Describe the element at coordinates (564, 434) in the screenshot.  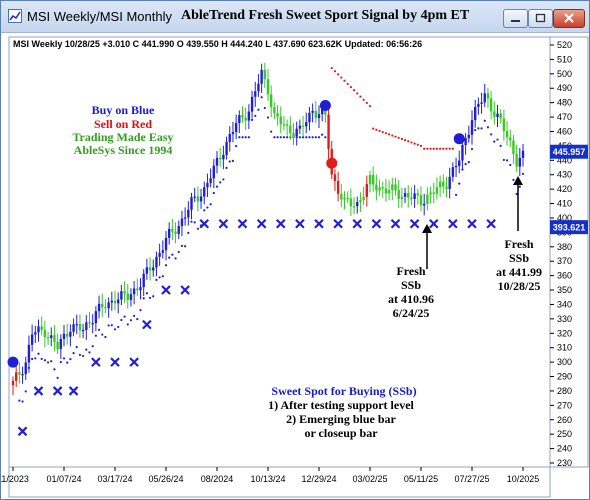
I see `y-tick-label: 250` at that location.